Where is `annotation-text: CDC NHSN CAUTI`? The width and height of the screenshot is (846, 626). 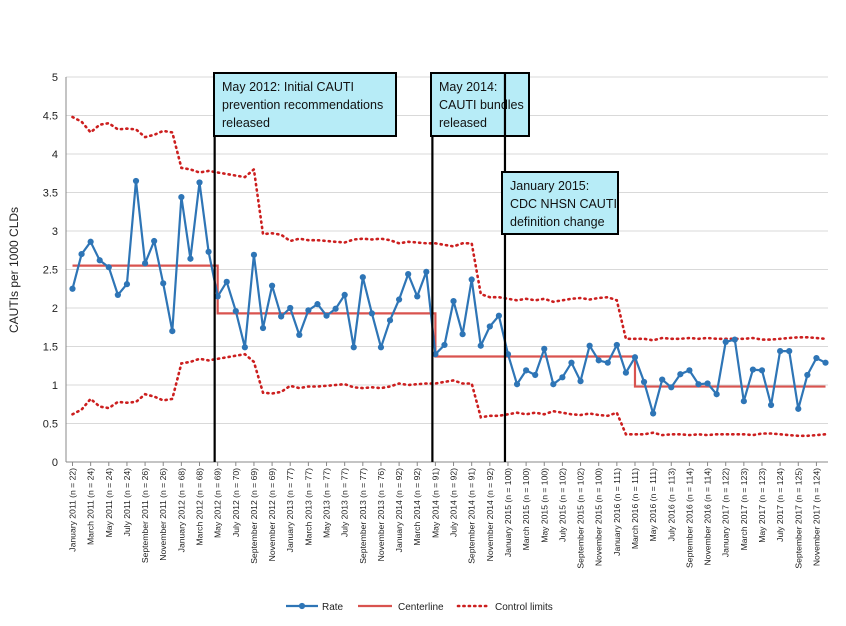
annotation-text: CDC NHSN CAUTI is located at coordinates (563, 204).